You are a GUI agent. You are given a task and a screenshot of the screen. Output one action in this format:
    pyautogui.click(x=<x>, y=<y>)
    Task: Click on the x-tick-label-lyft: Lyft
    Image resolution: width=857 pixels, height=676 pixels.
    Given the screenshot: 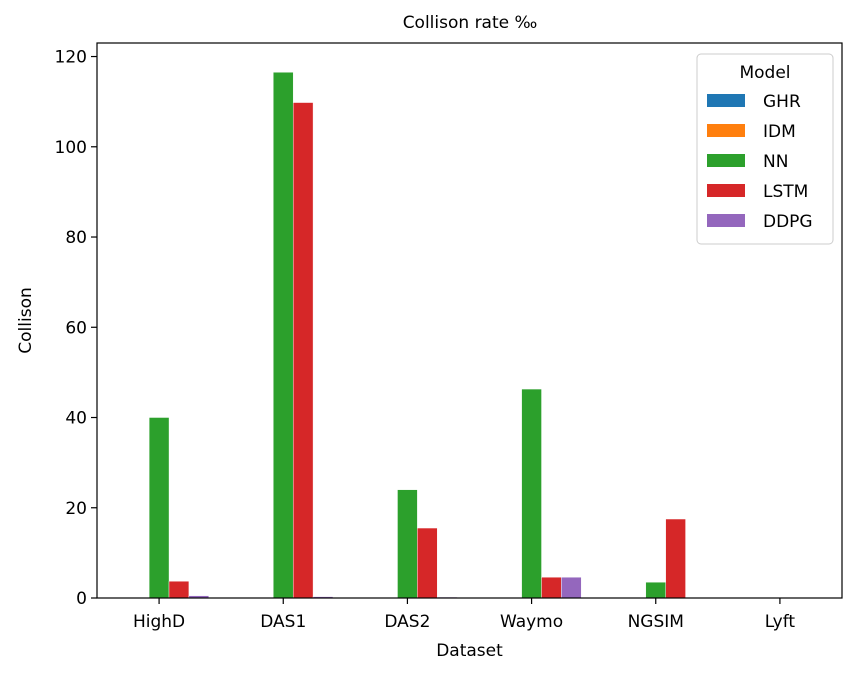 What is the action you would take?
    pyautogui.click(x=780, y=622)
    